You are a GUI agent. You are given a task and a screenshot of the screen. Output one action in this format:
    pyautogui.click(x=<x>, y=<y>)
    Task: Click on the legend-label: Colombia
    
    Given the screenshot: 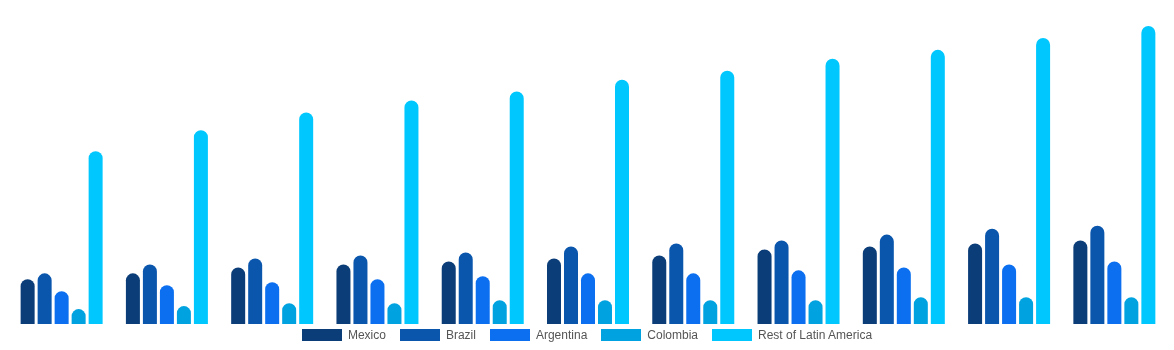 What is the action you would take?
    pyautogui.click(x=672, y=335)
    